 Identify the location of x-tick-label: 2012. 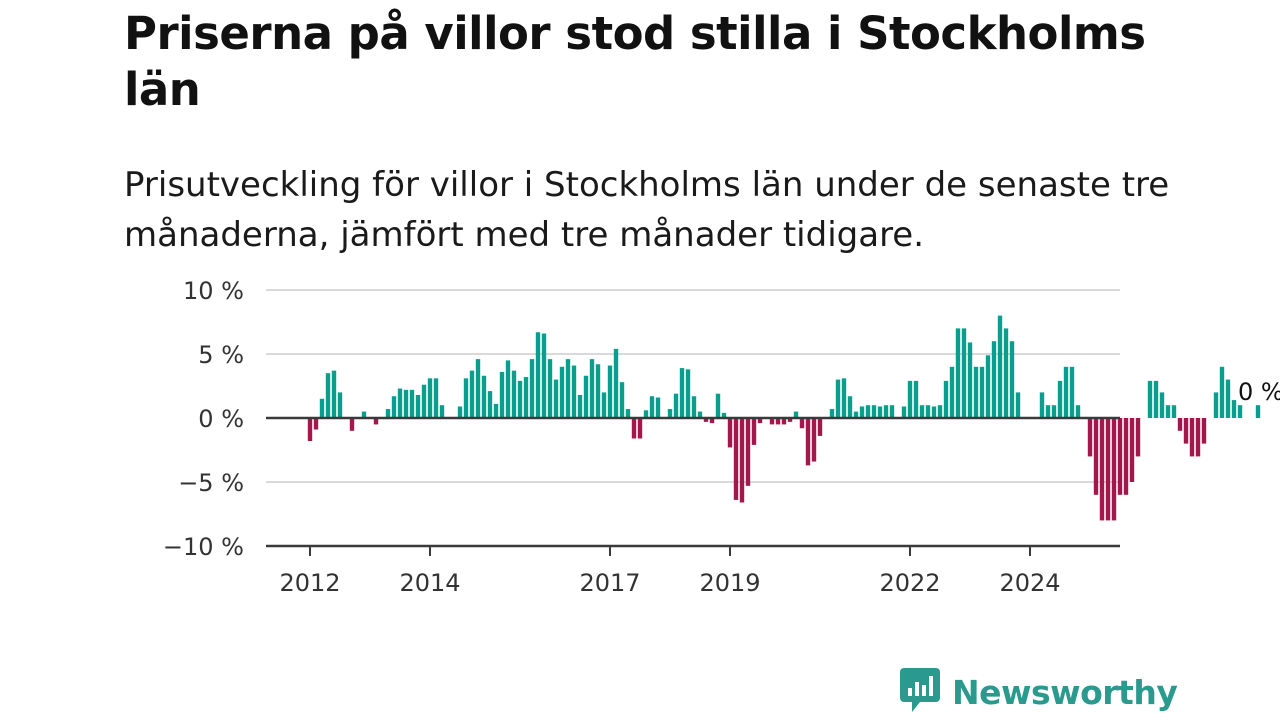
(309, 583).